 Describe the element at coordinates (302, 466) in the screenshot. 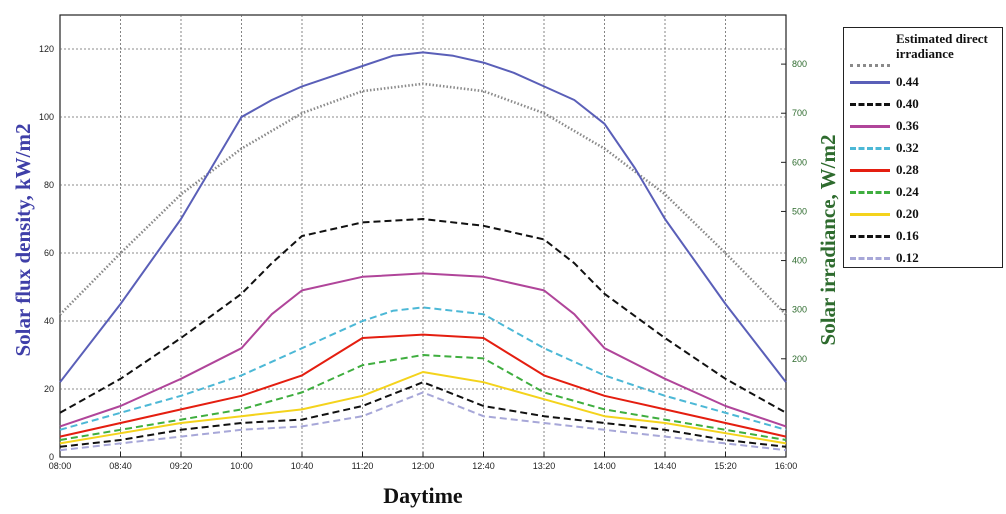

I see `x-tick-label: 10:40` at that location.